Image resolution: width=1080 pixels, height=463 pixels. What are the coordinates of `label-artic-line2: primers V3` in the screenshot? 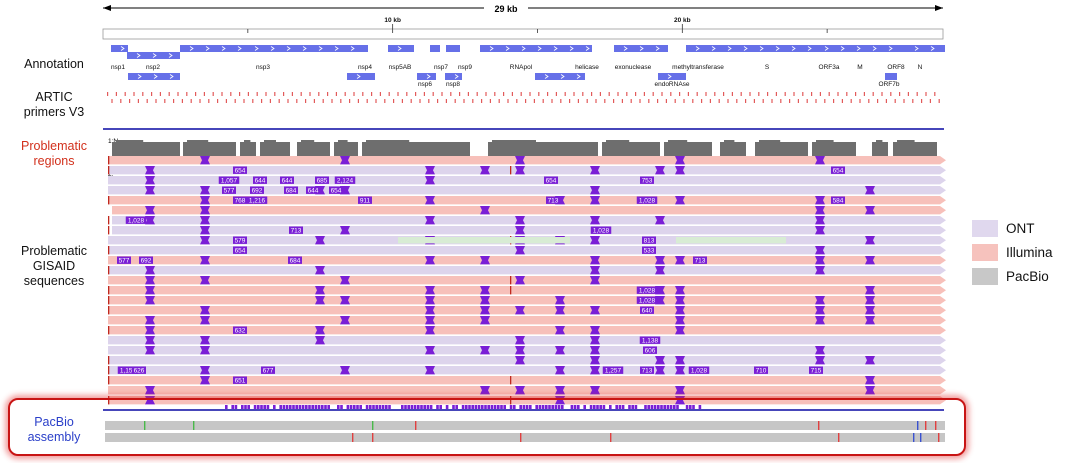 It's located at (54, 112).